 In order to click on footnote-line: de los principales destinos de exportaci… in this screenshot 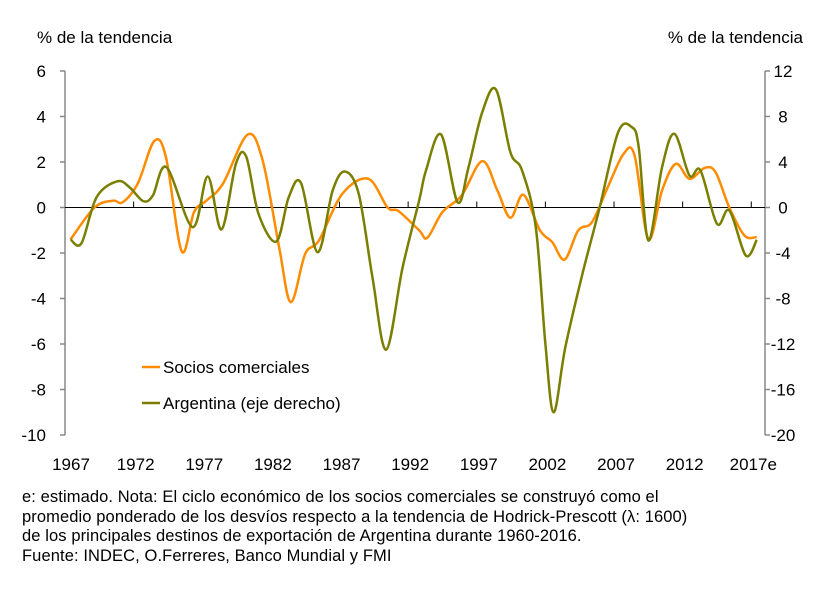, I will do `click(302, 536)`.